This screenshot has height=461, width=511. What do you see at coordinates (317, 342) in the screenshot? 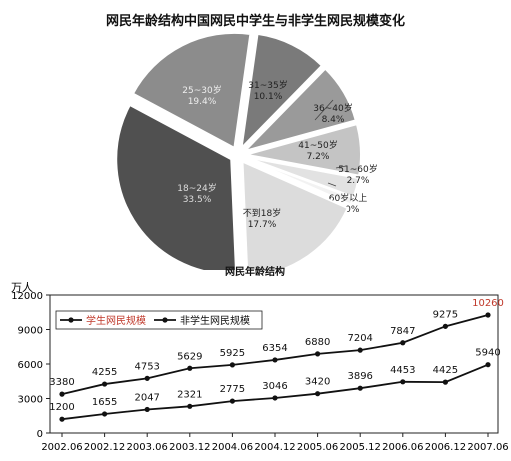
I see `data-label: 6880` at bounding box center [317, 342].